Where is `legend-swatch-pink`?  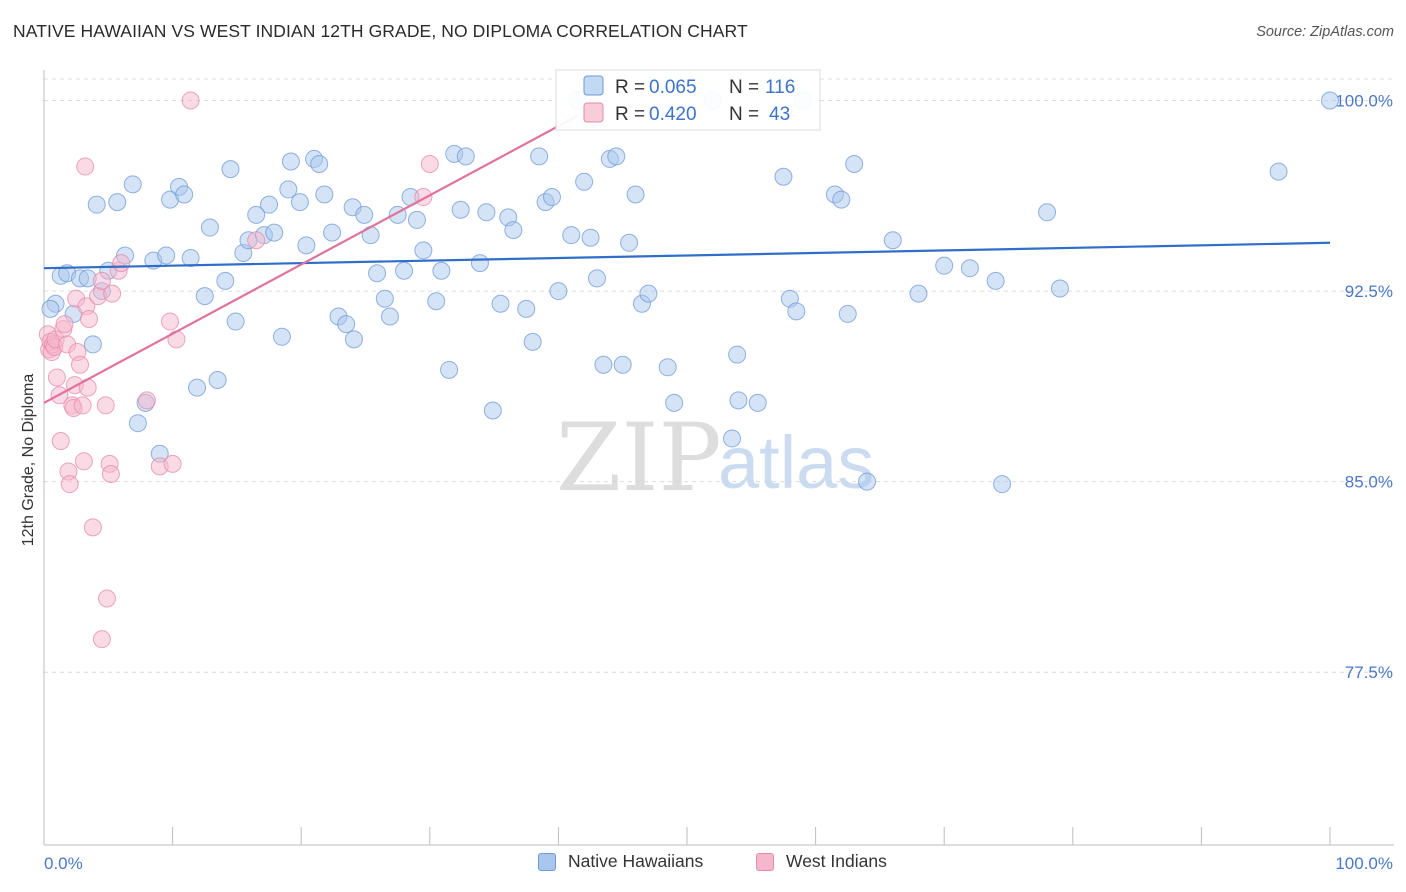
legend-swatch-pink is located at coordinates (765, 861).